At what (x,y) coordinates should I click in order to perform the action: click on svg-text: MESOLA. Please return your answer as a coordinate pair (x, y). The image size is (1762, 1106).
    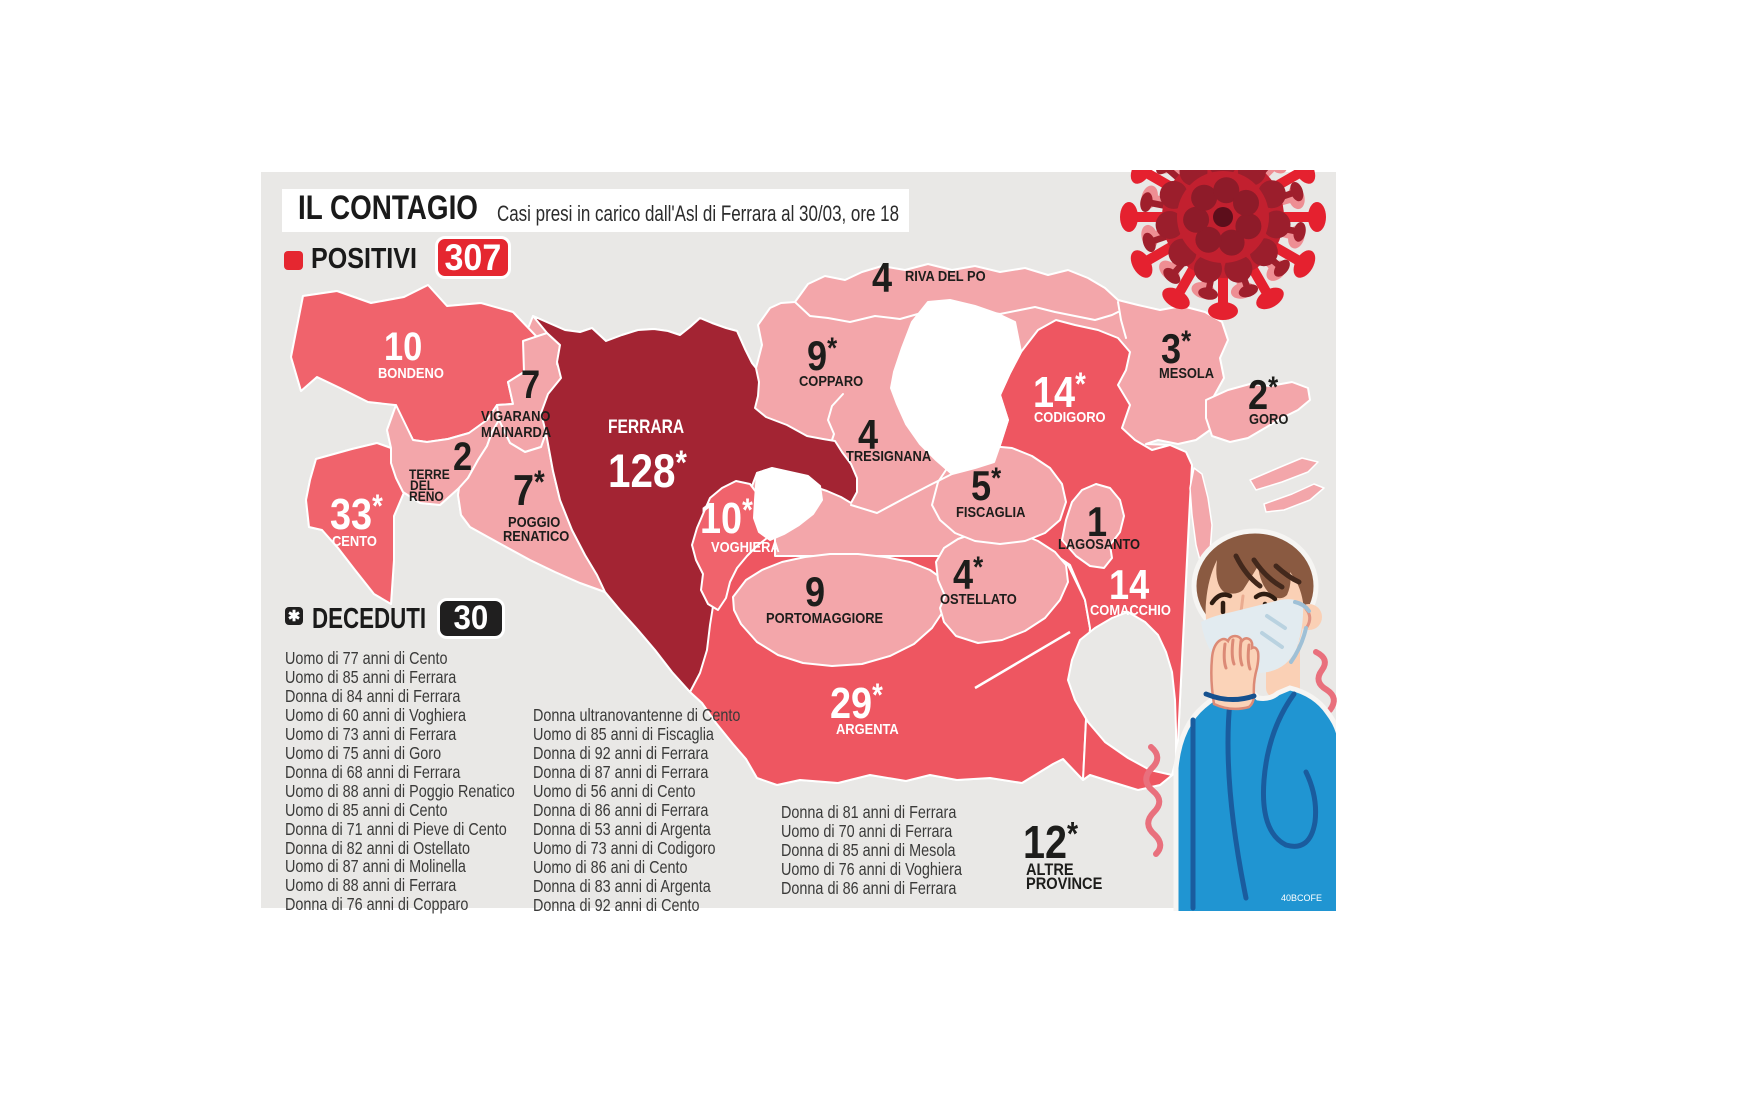
    Looking at the image, I should click on (1186, 372).